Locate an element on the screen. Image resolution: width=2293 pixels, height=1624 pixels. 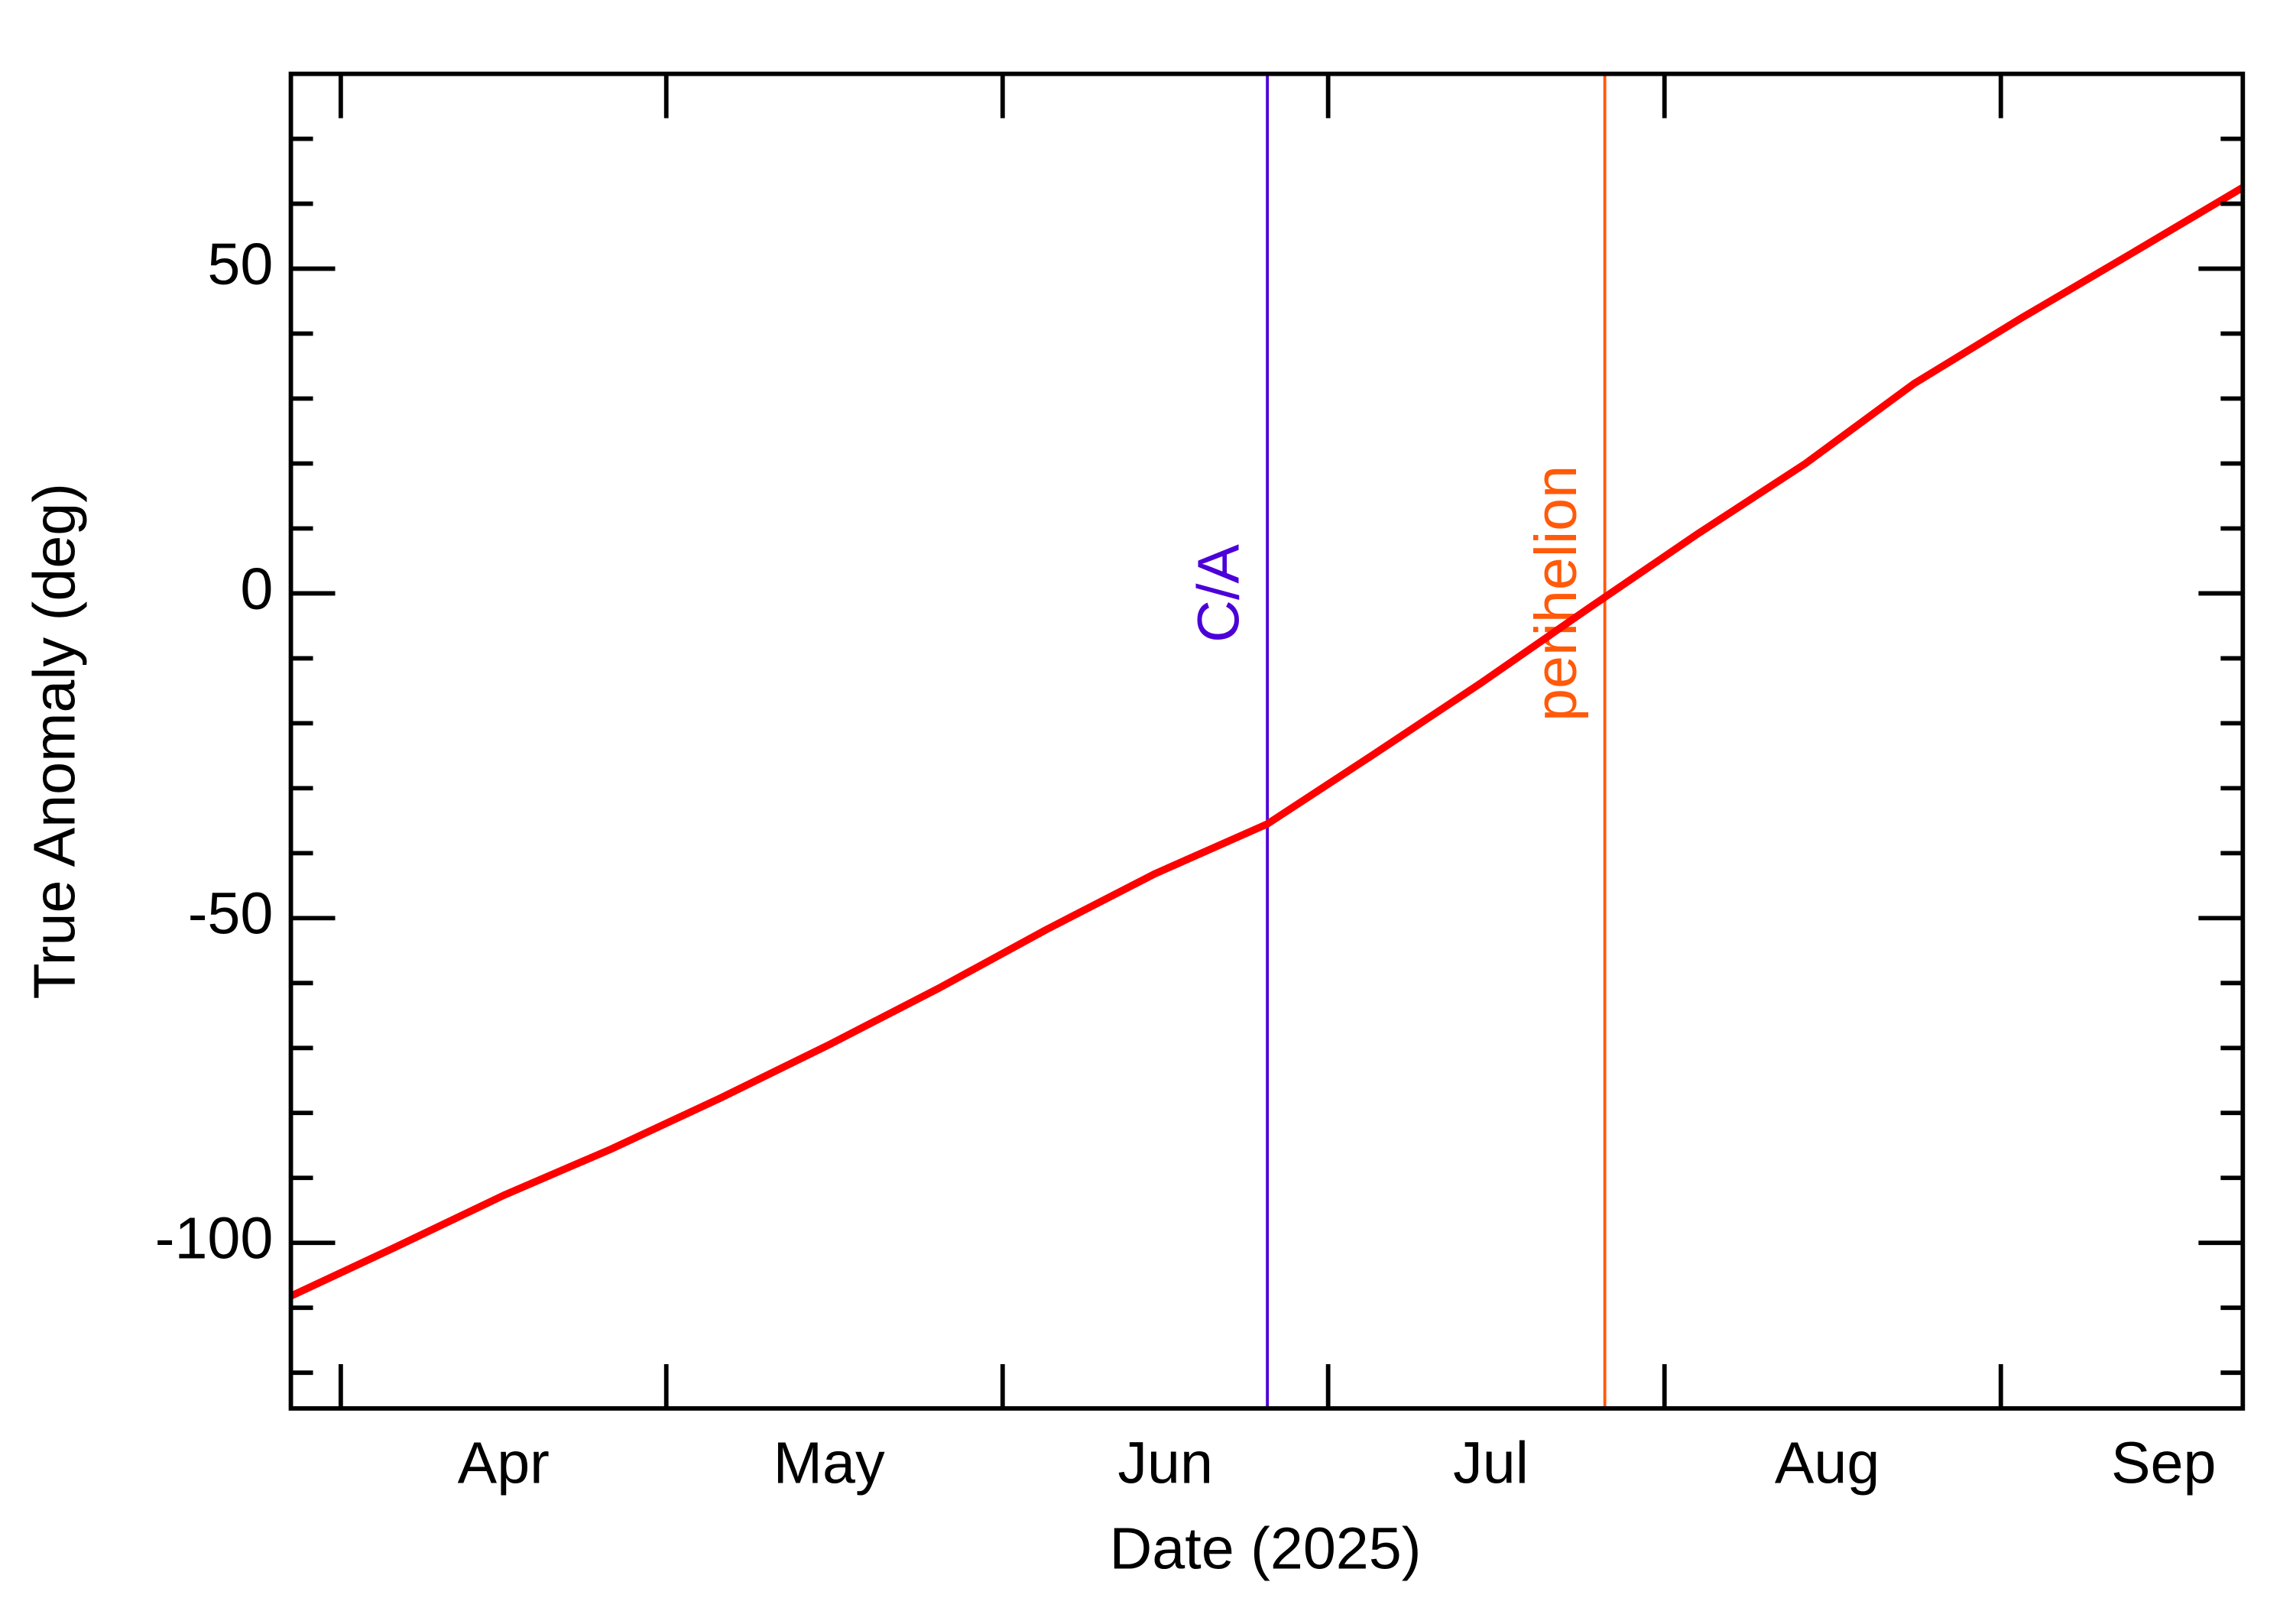
y-tick-label: 0 is located at coordinates (256, 589).